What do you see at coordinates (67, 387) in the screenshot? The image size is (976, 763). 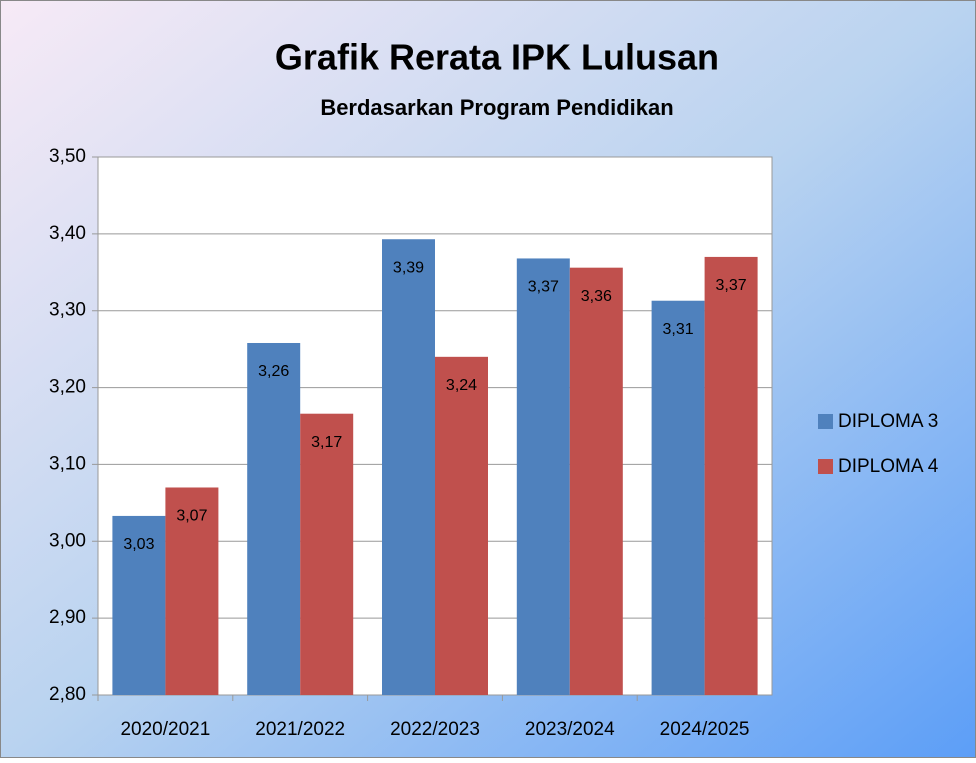 I see `y-tick-label: 3,20` at bounding box center [67, 387].